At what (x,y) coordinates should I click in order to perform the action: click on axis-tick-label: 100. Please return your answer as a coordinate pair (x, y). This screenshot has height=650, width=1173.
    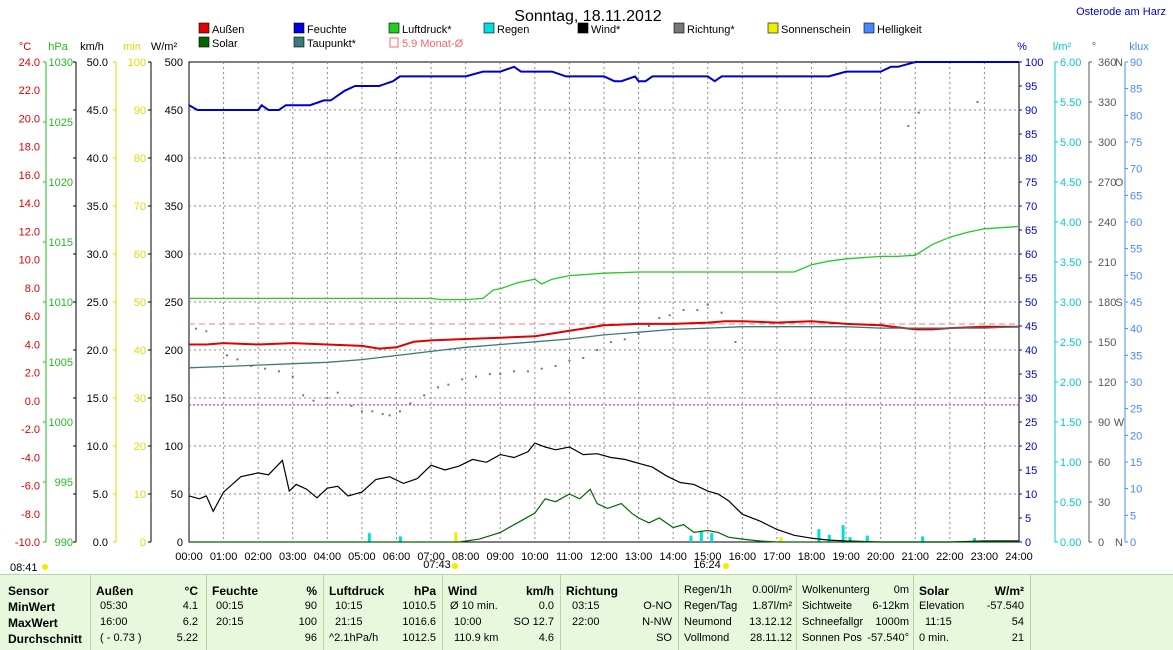
    Looking at the image, I should click on (174, 447).